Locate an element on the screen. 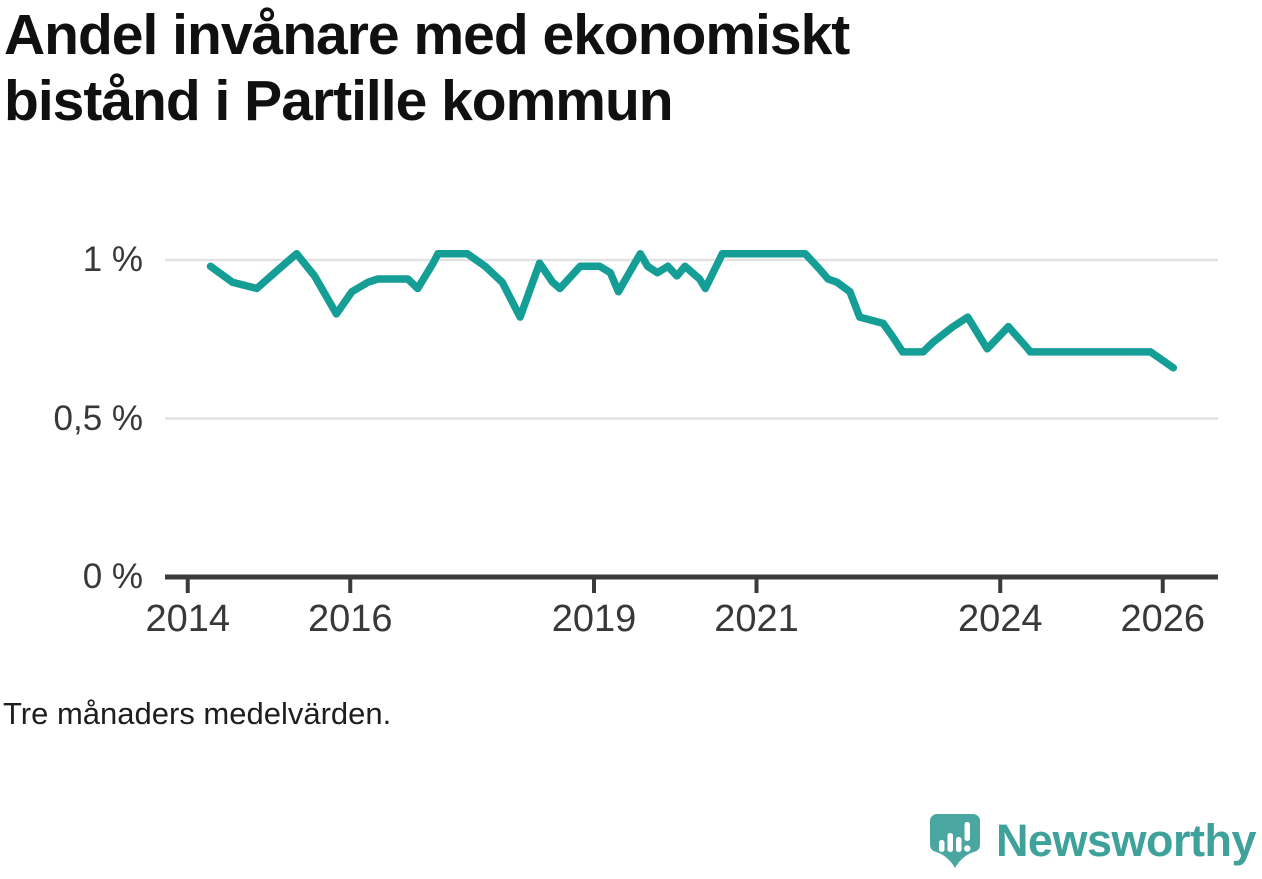 This screenshot has height=879, width=1262. newsworthy-wordmark: Newsworthy is located at coordinates (1126, 840).